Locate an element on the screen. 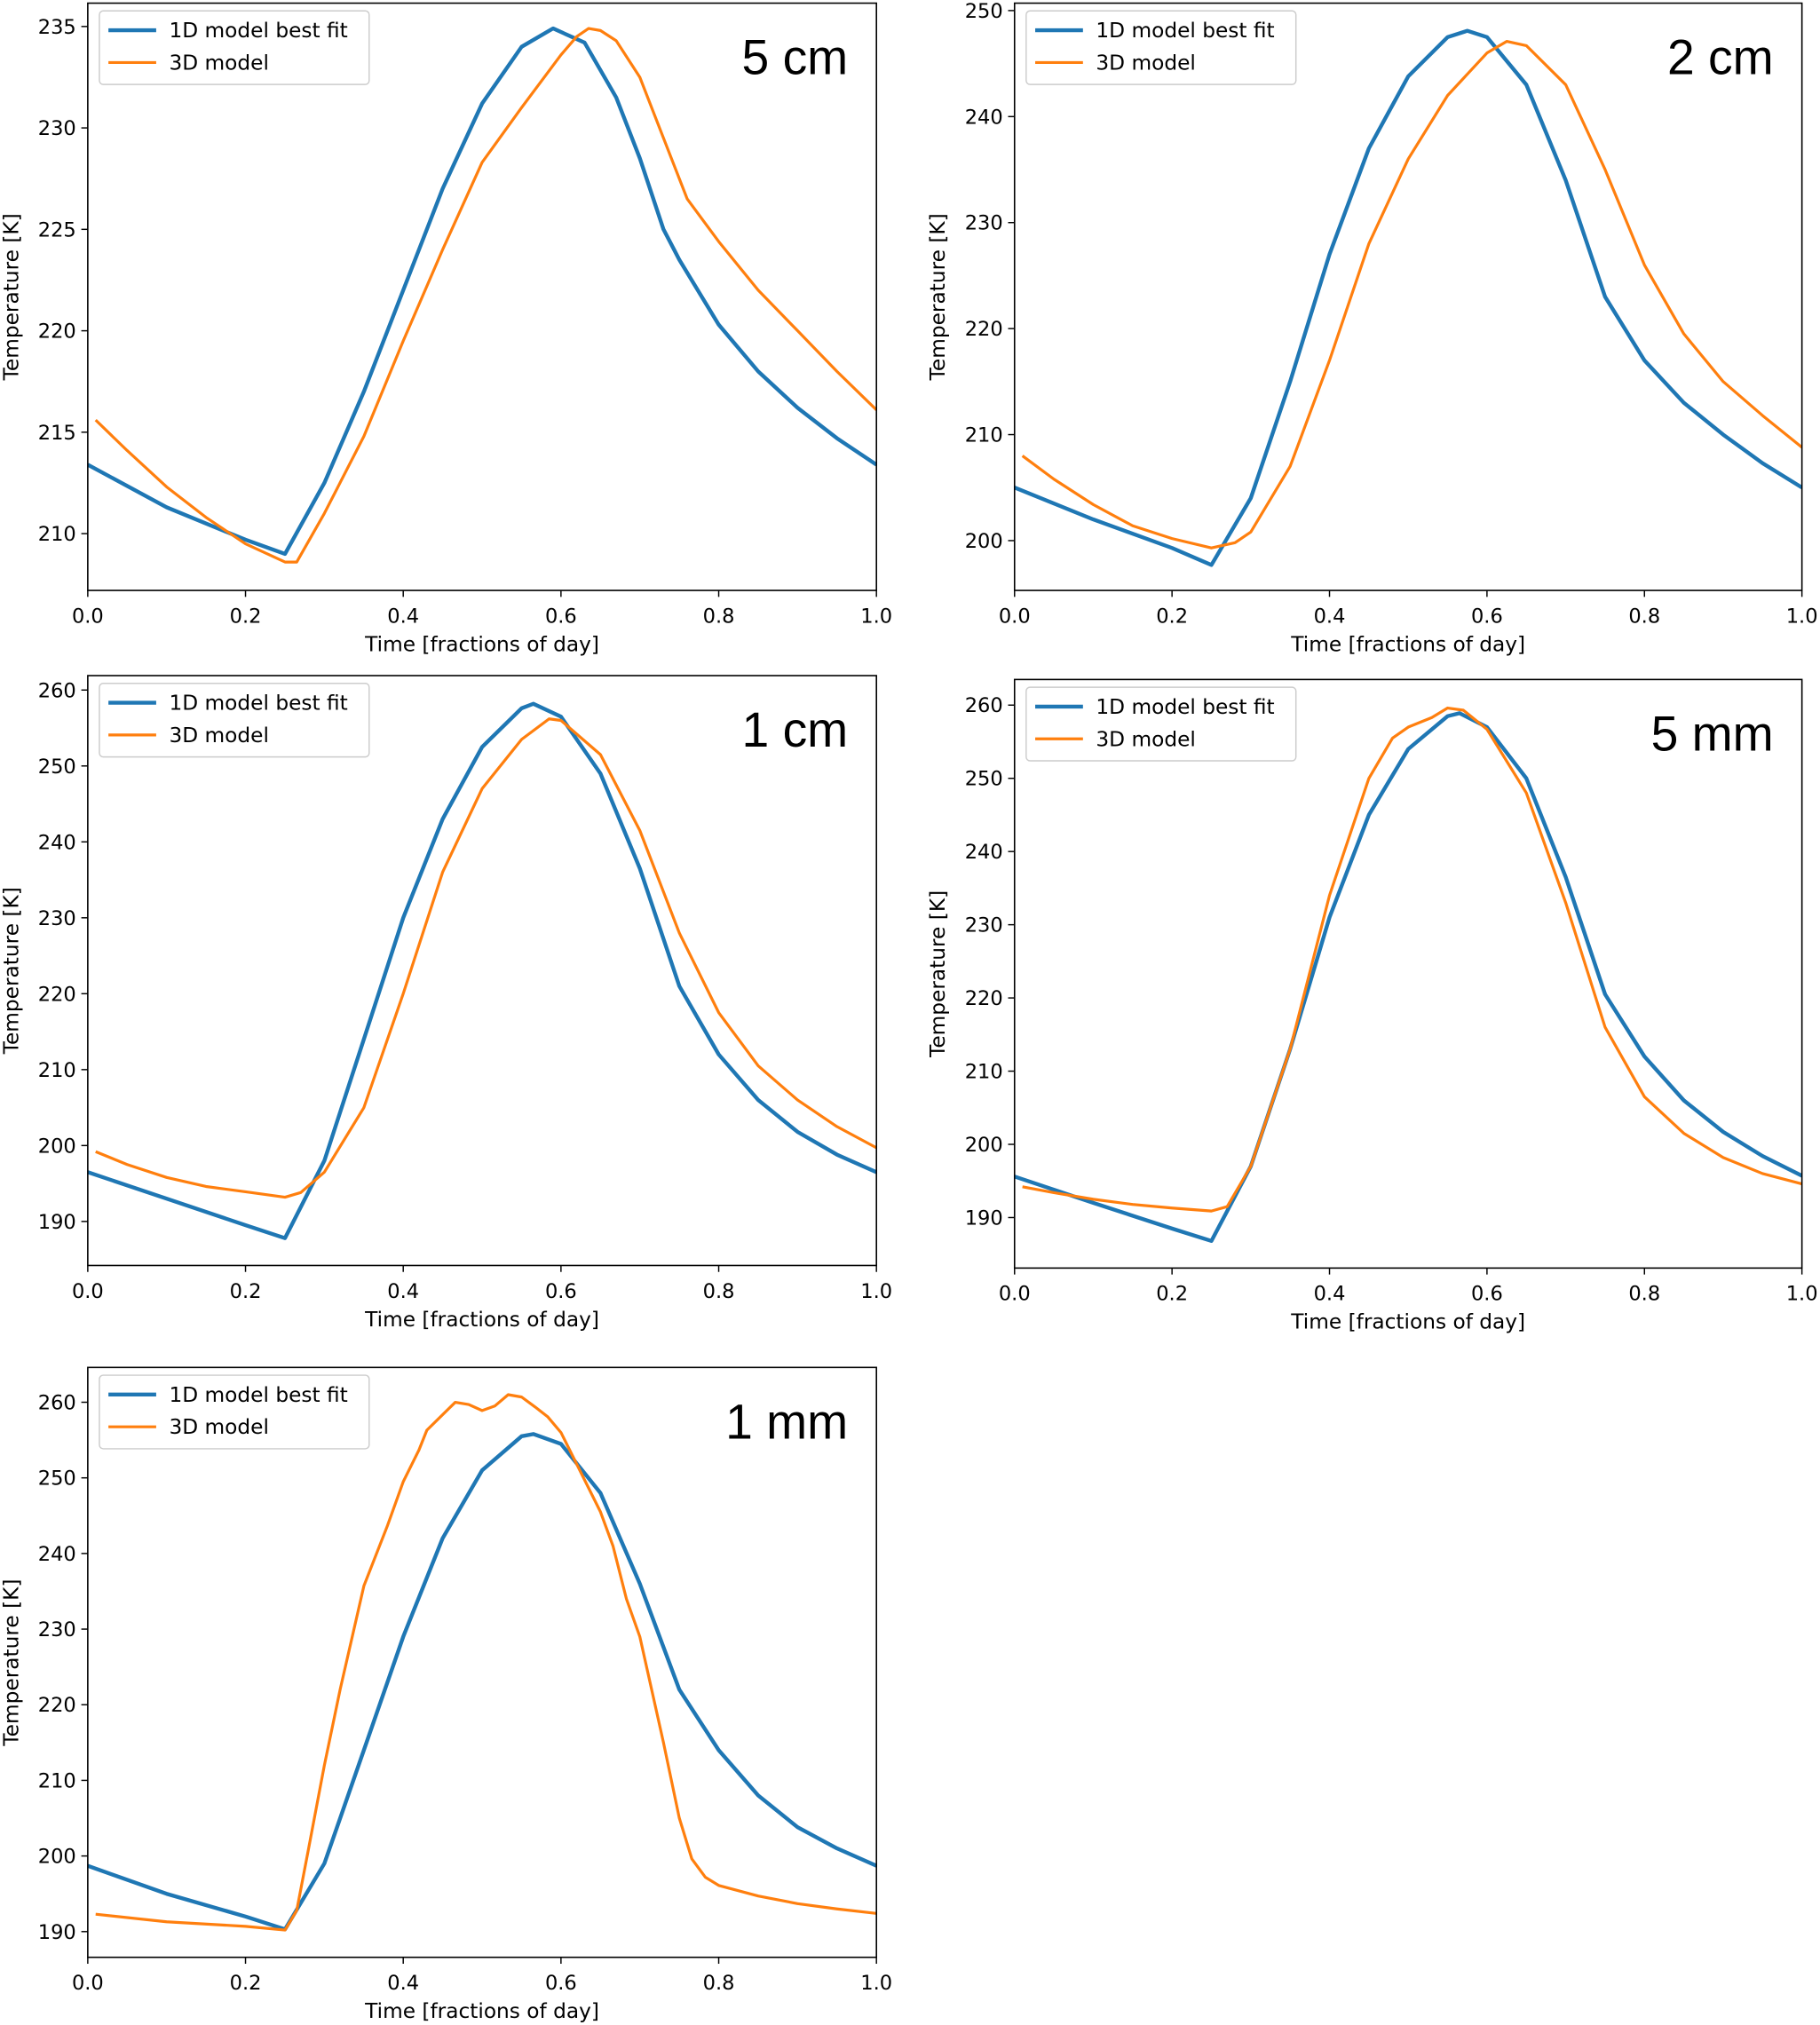  y-tick-label: 235 is located at coordinates (57, 27).